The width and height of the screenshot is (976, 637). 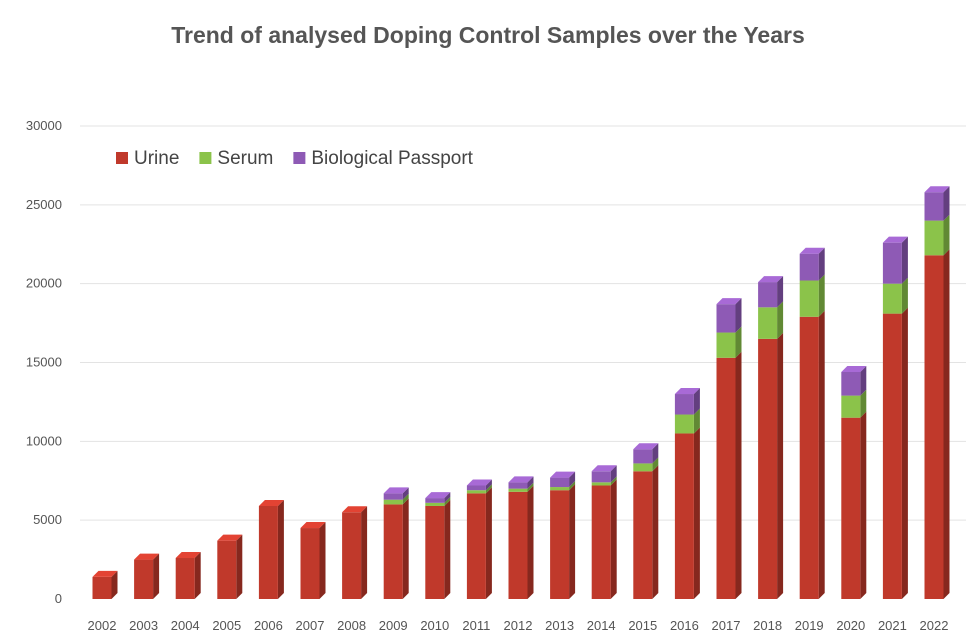 I want to click on bar-biological-passport-2019, so click(x=809, y=267).